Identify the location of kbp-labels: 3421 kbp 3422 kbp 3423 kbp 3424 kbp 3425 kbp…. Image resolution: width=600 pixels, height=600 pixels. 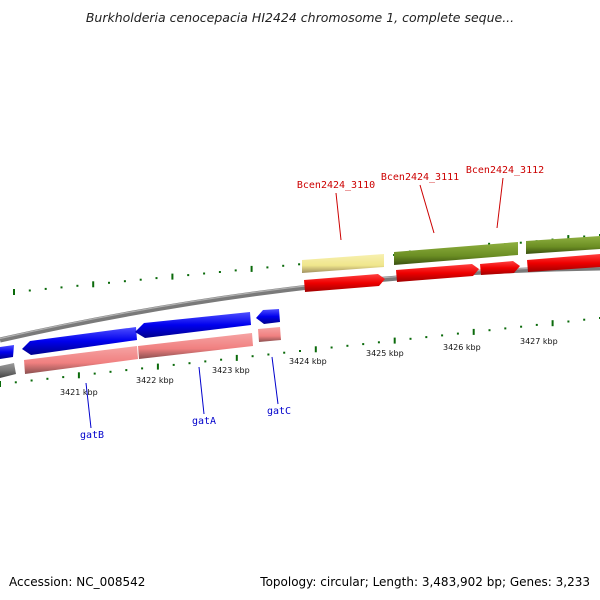
(309, 367).